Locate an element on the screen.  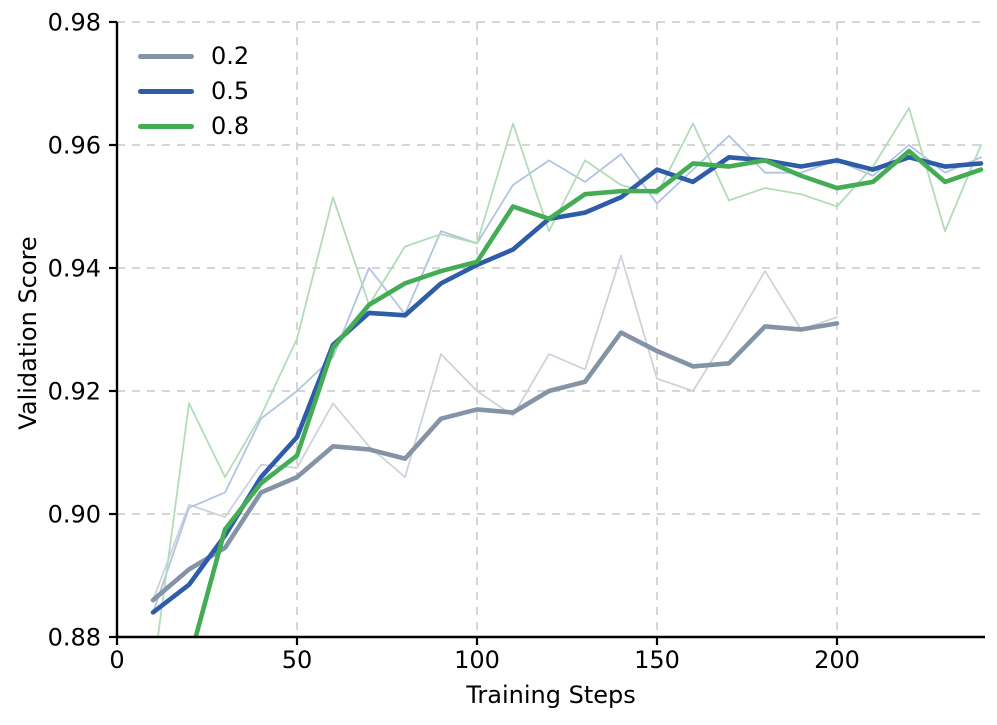
legend-swatch-0.5 is located at coordinates (166, 91).